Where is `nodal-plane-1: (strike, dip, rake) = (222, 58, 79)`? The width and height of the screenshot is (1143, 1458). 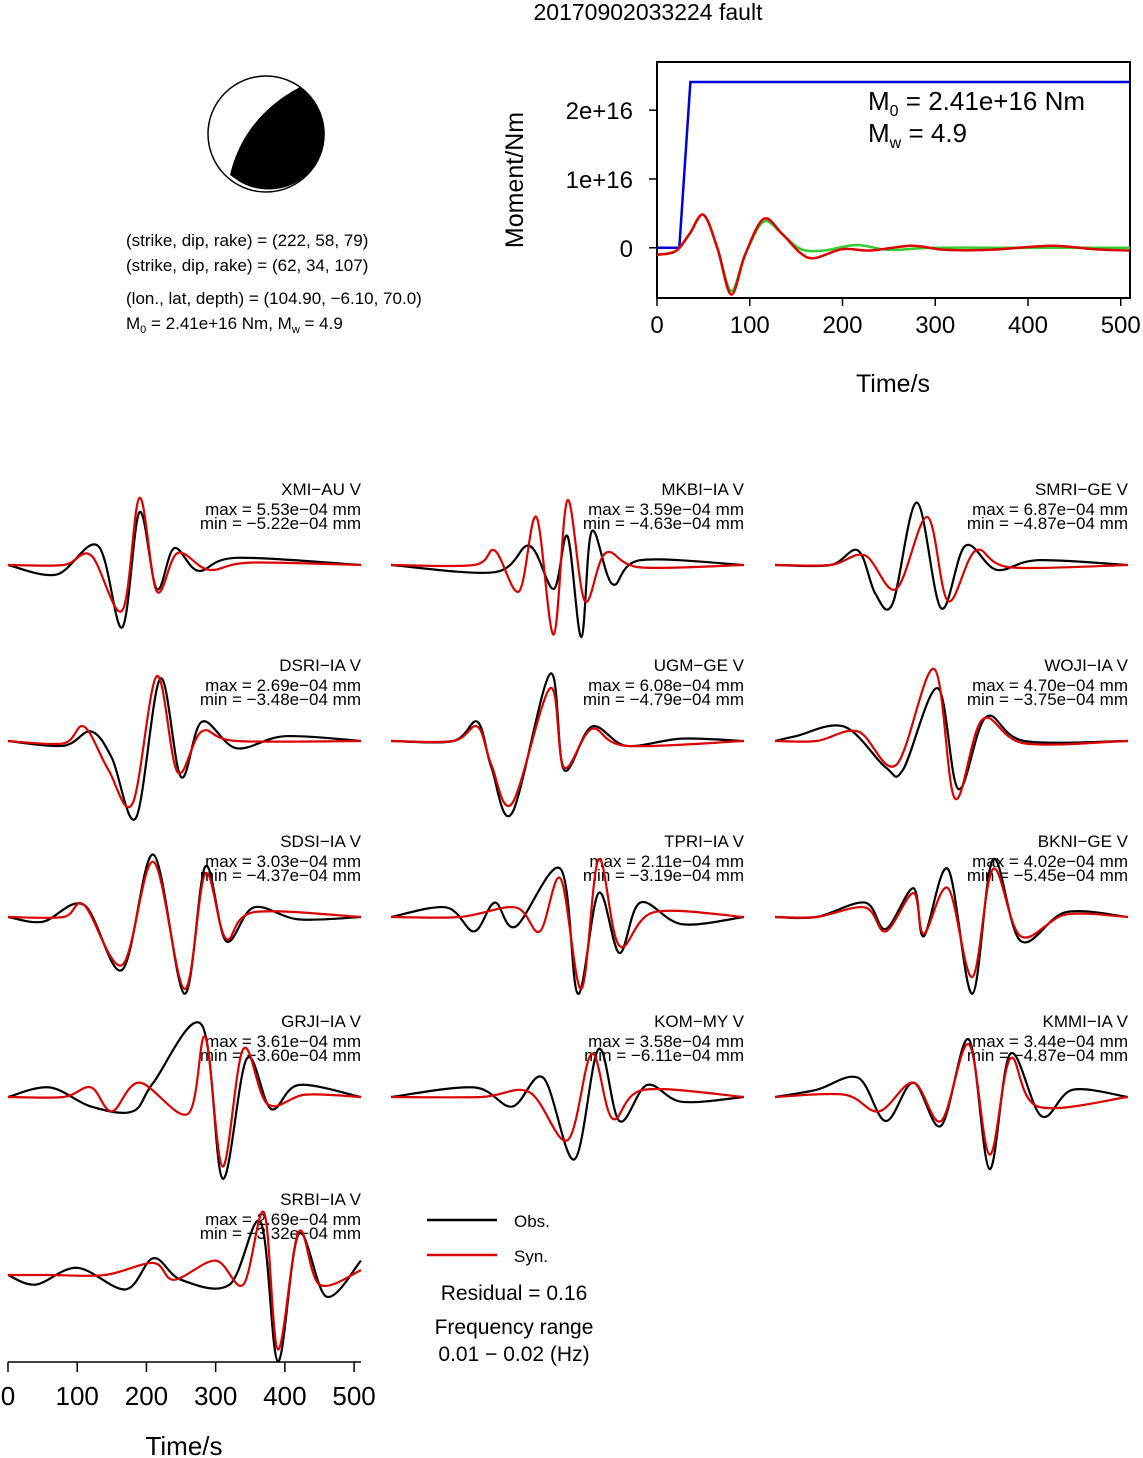 nodal-plane-1: (strike, dip, rake) = (222, 58, 79) is located at coordinates (247, 240).